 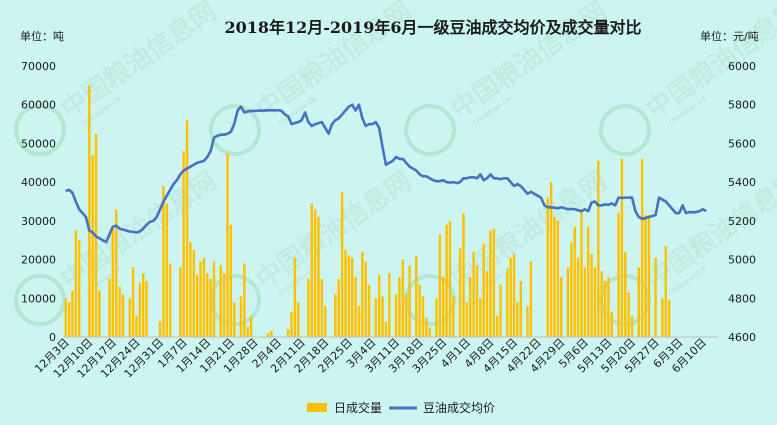 What do you see at coordinates (742, 337) in the screenshot?
I see `right-tick-label: 4600` at bounding box center [742, 337].